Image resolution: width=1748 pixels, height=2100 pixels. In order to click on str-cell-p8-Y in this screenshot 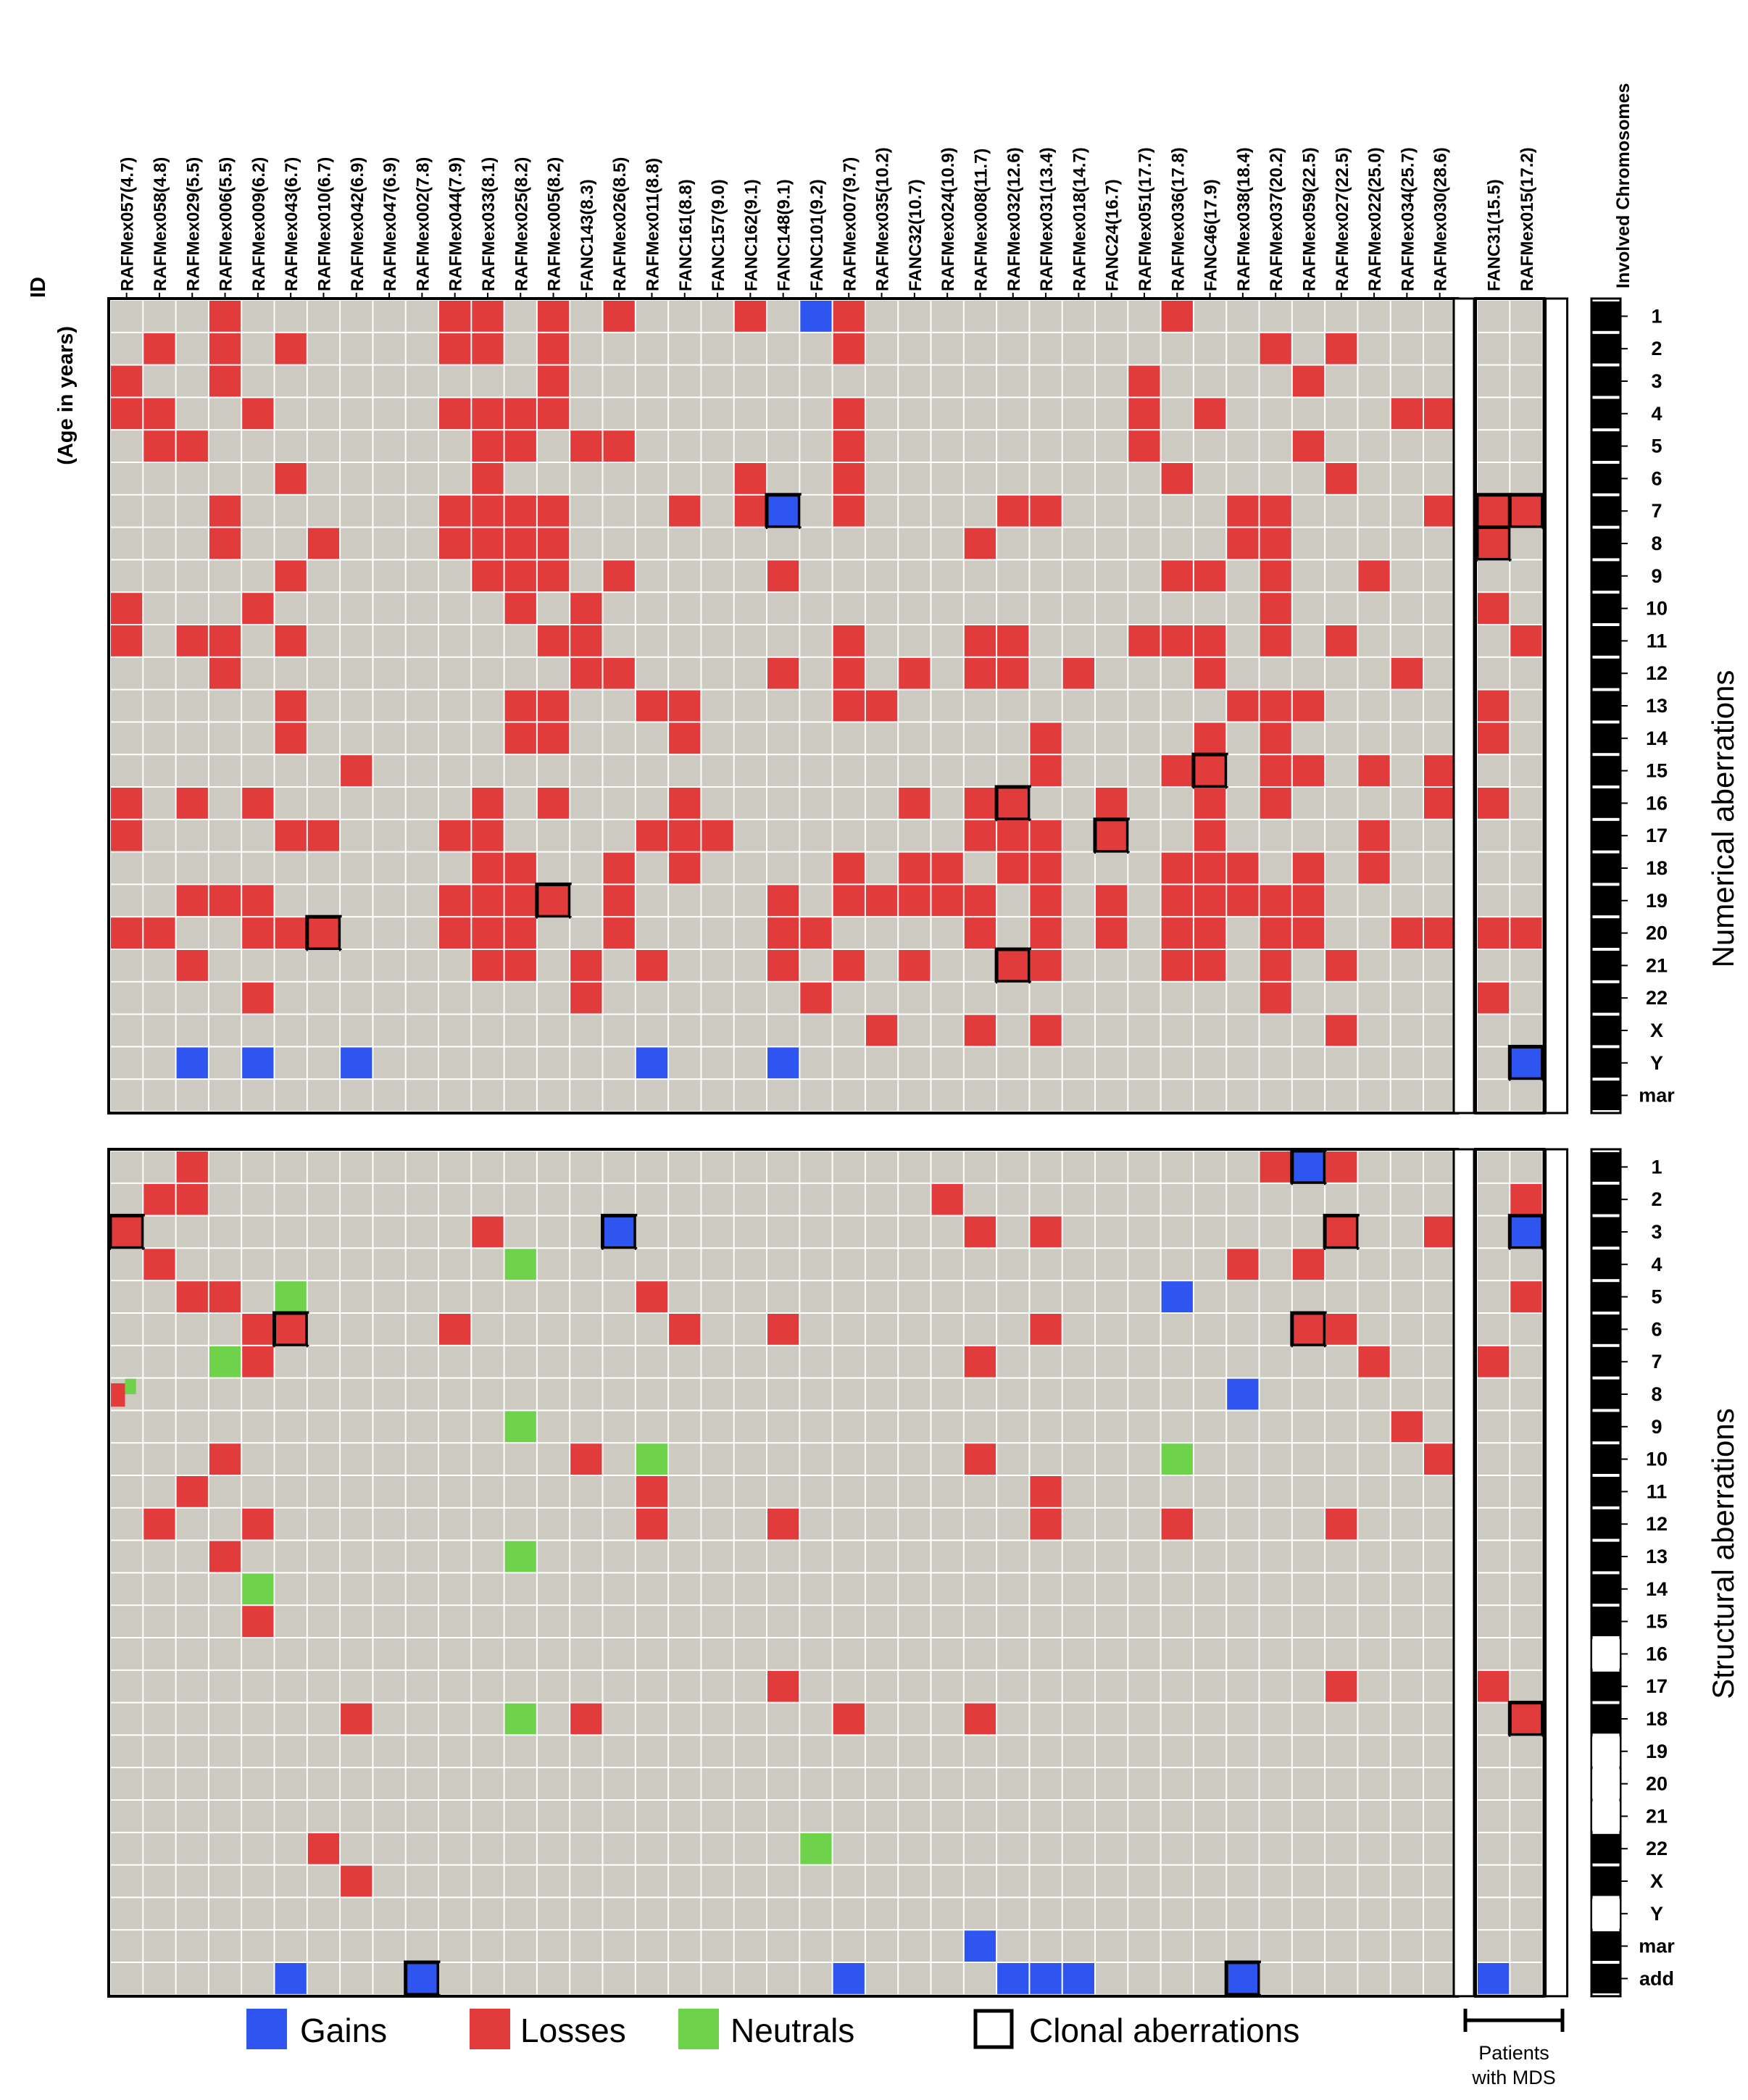, I will do `click(389, 1914)`.